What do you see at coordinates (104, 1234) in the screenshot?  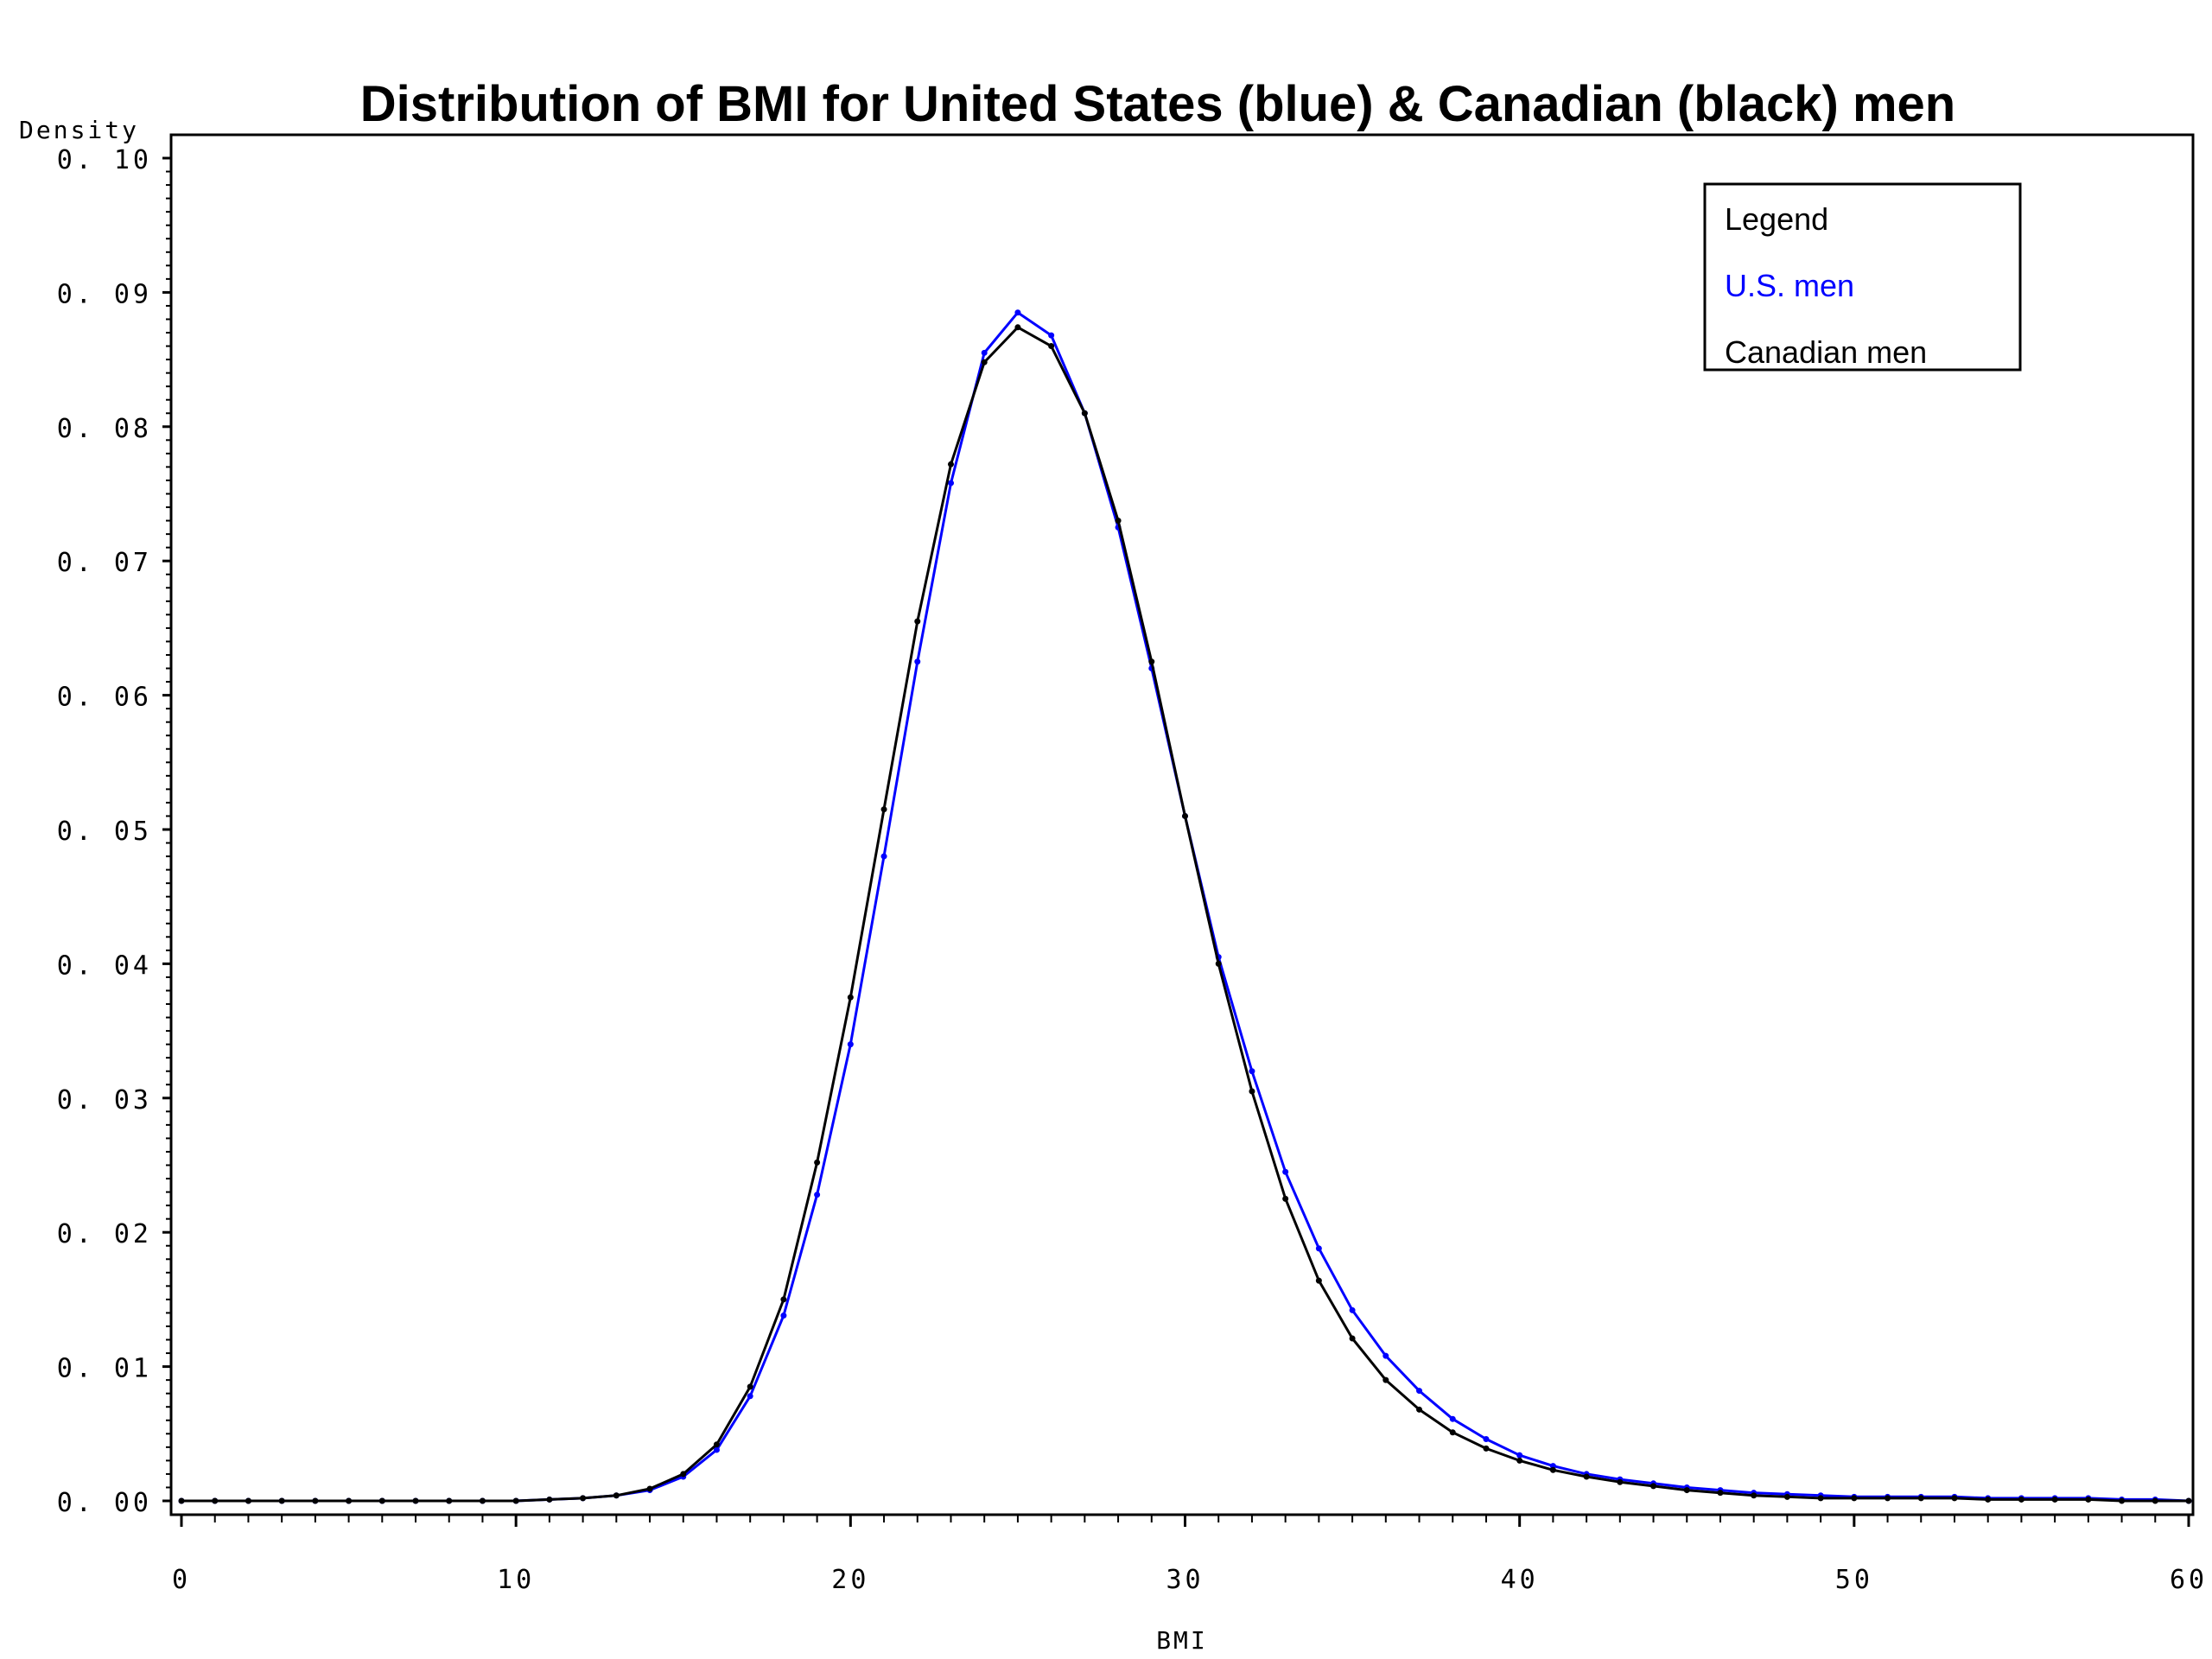 I see `y-tick-label: 0. 02` at bounding box center [104, 1234].